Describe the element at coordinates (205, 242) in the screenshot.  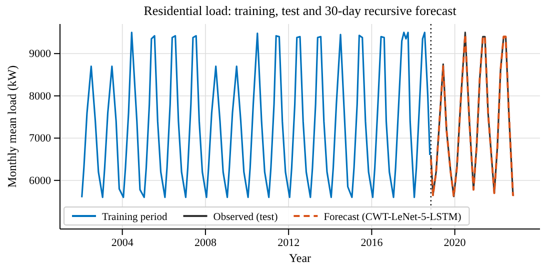
I see `x-tick-label: 2008` at that location.